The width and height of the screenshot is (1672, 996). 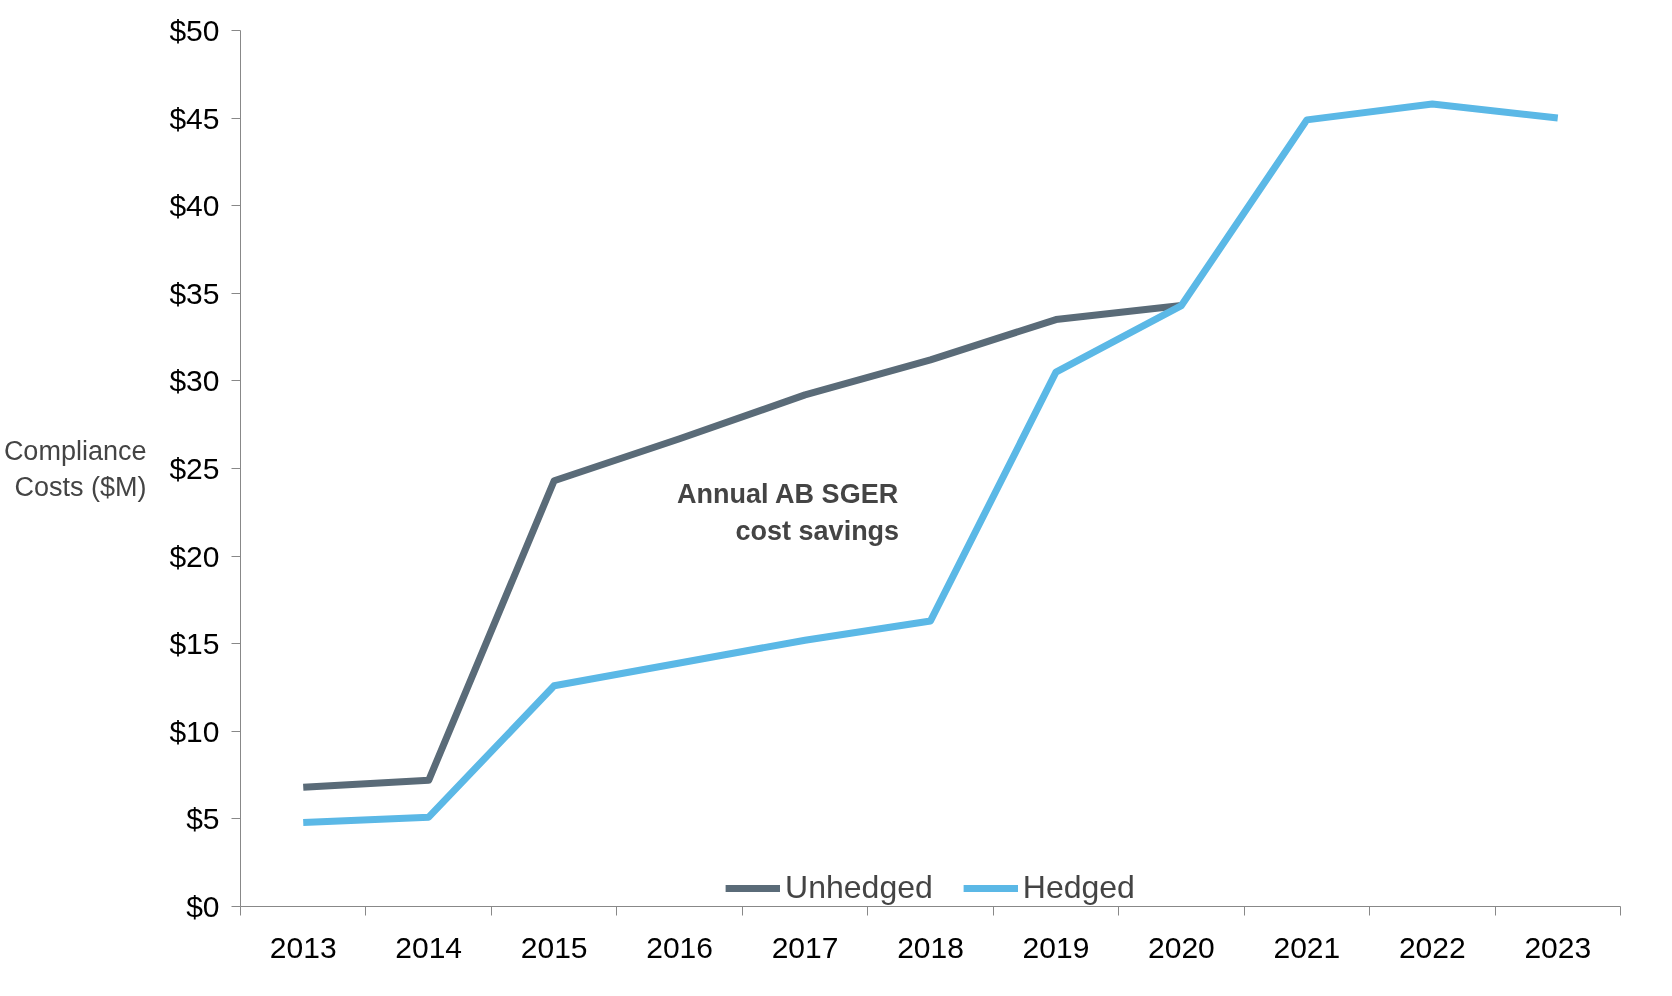 What do you see at coordinates (1181, 947) in the screenshot?
I see `x-tick-label: 2020` at bounding box center [1181, 947].